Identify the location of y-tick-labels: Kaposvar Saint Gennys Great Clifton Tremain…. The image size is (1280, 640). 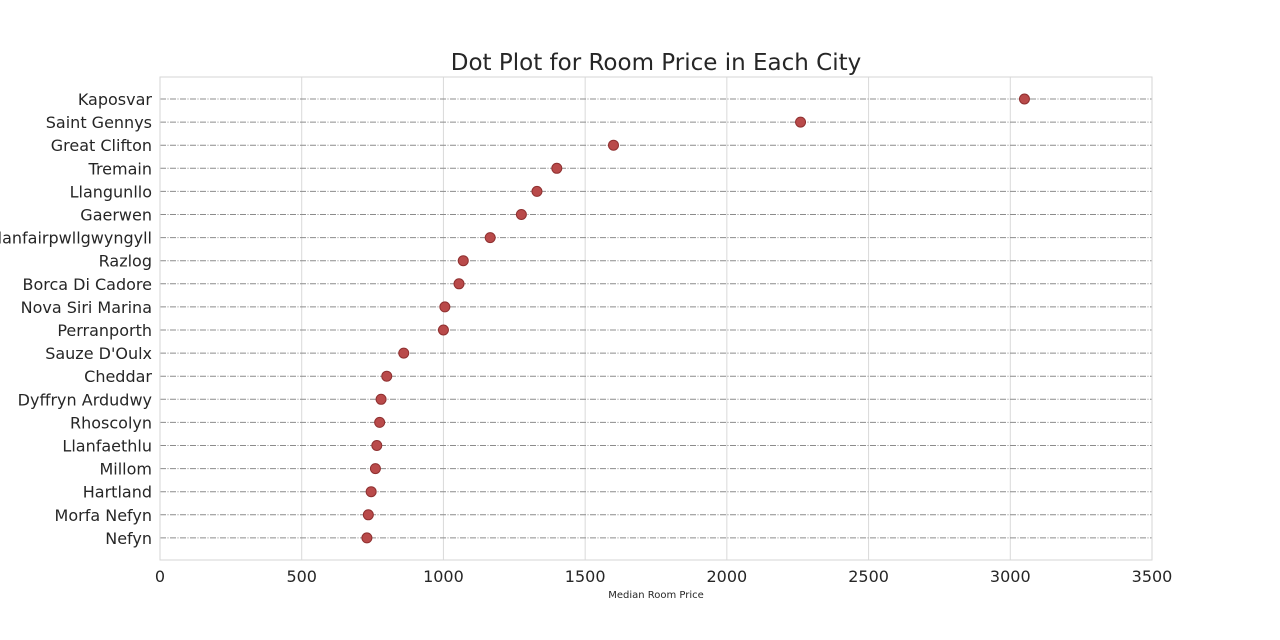
(76, 319).